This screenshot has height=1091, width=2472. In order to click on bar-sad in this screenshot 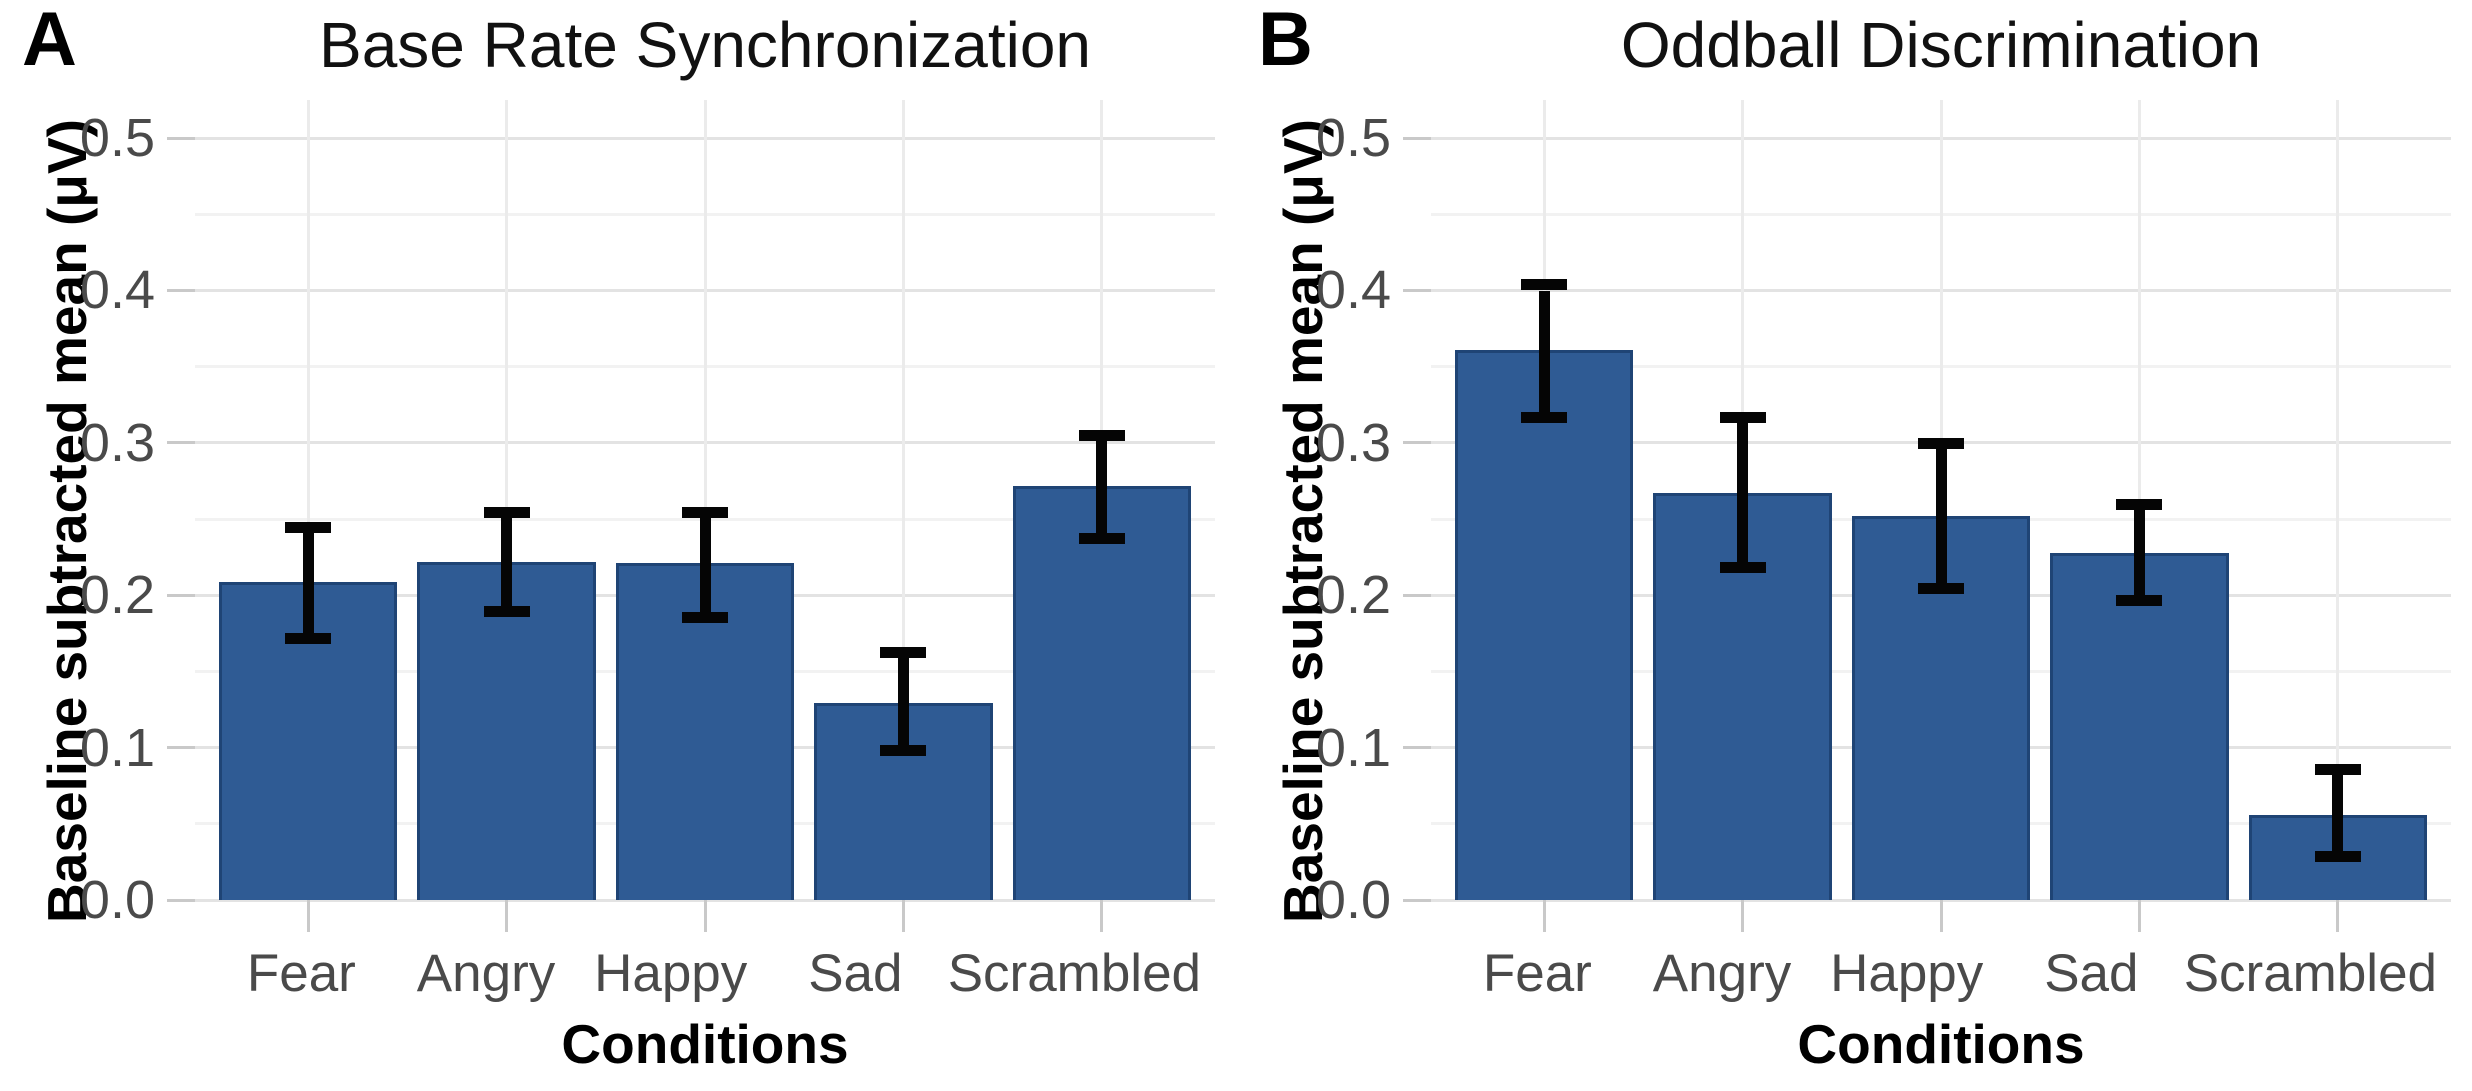, I will do `click(903, 801)`.